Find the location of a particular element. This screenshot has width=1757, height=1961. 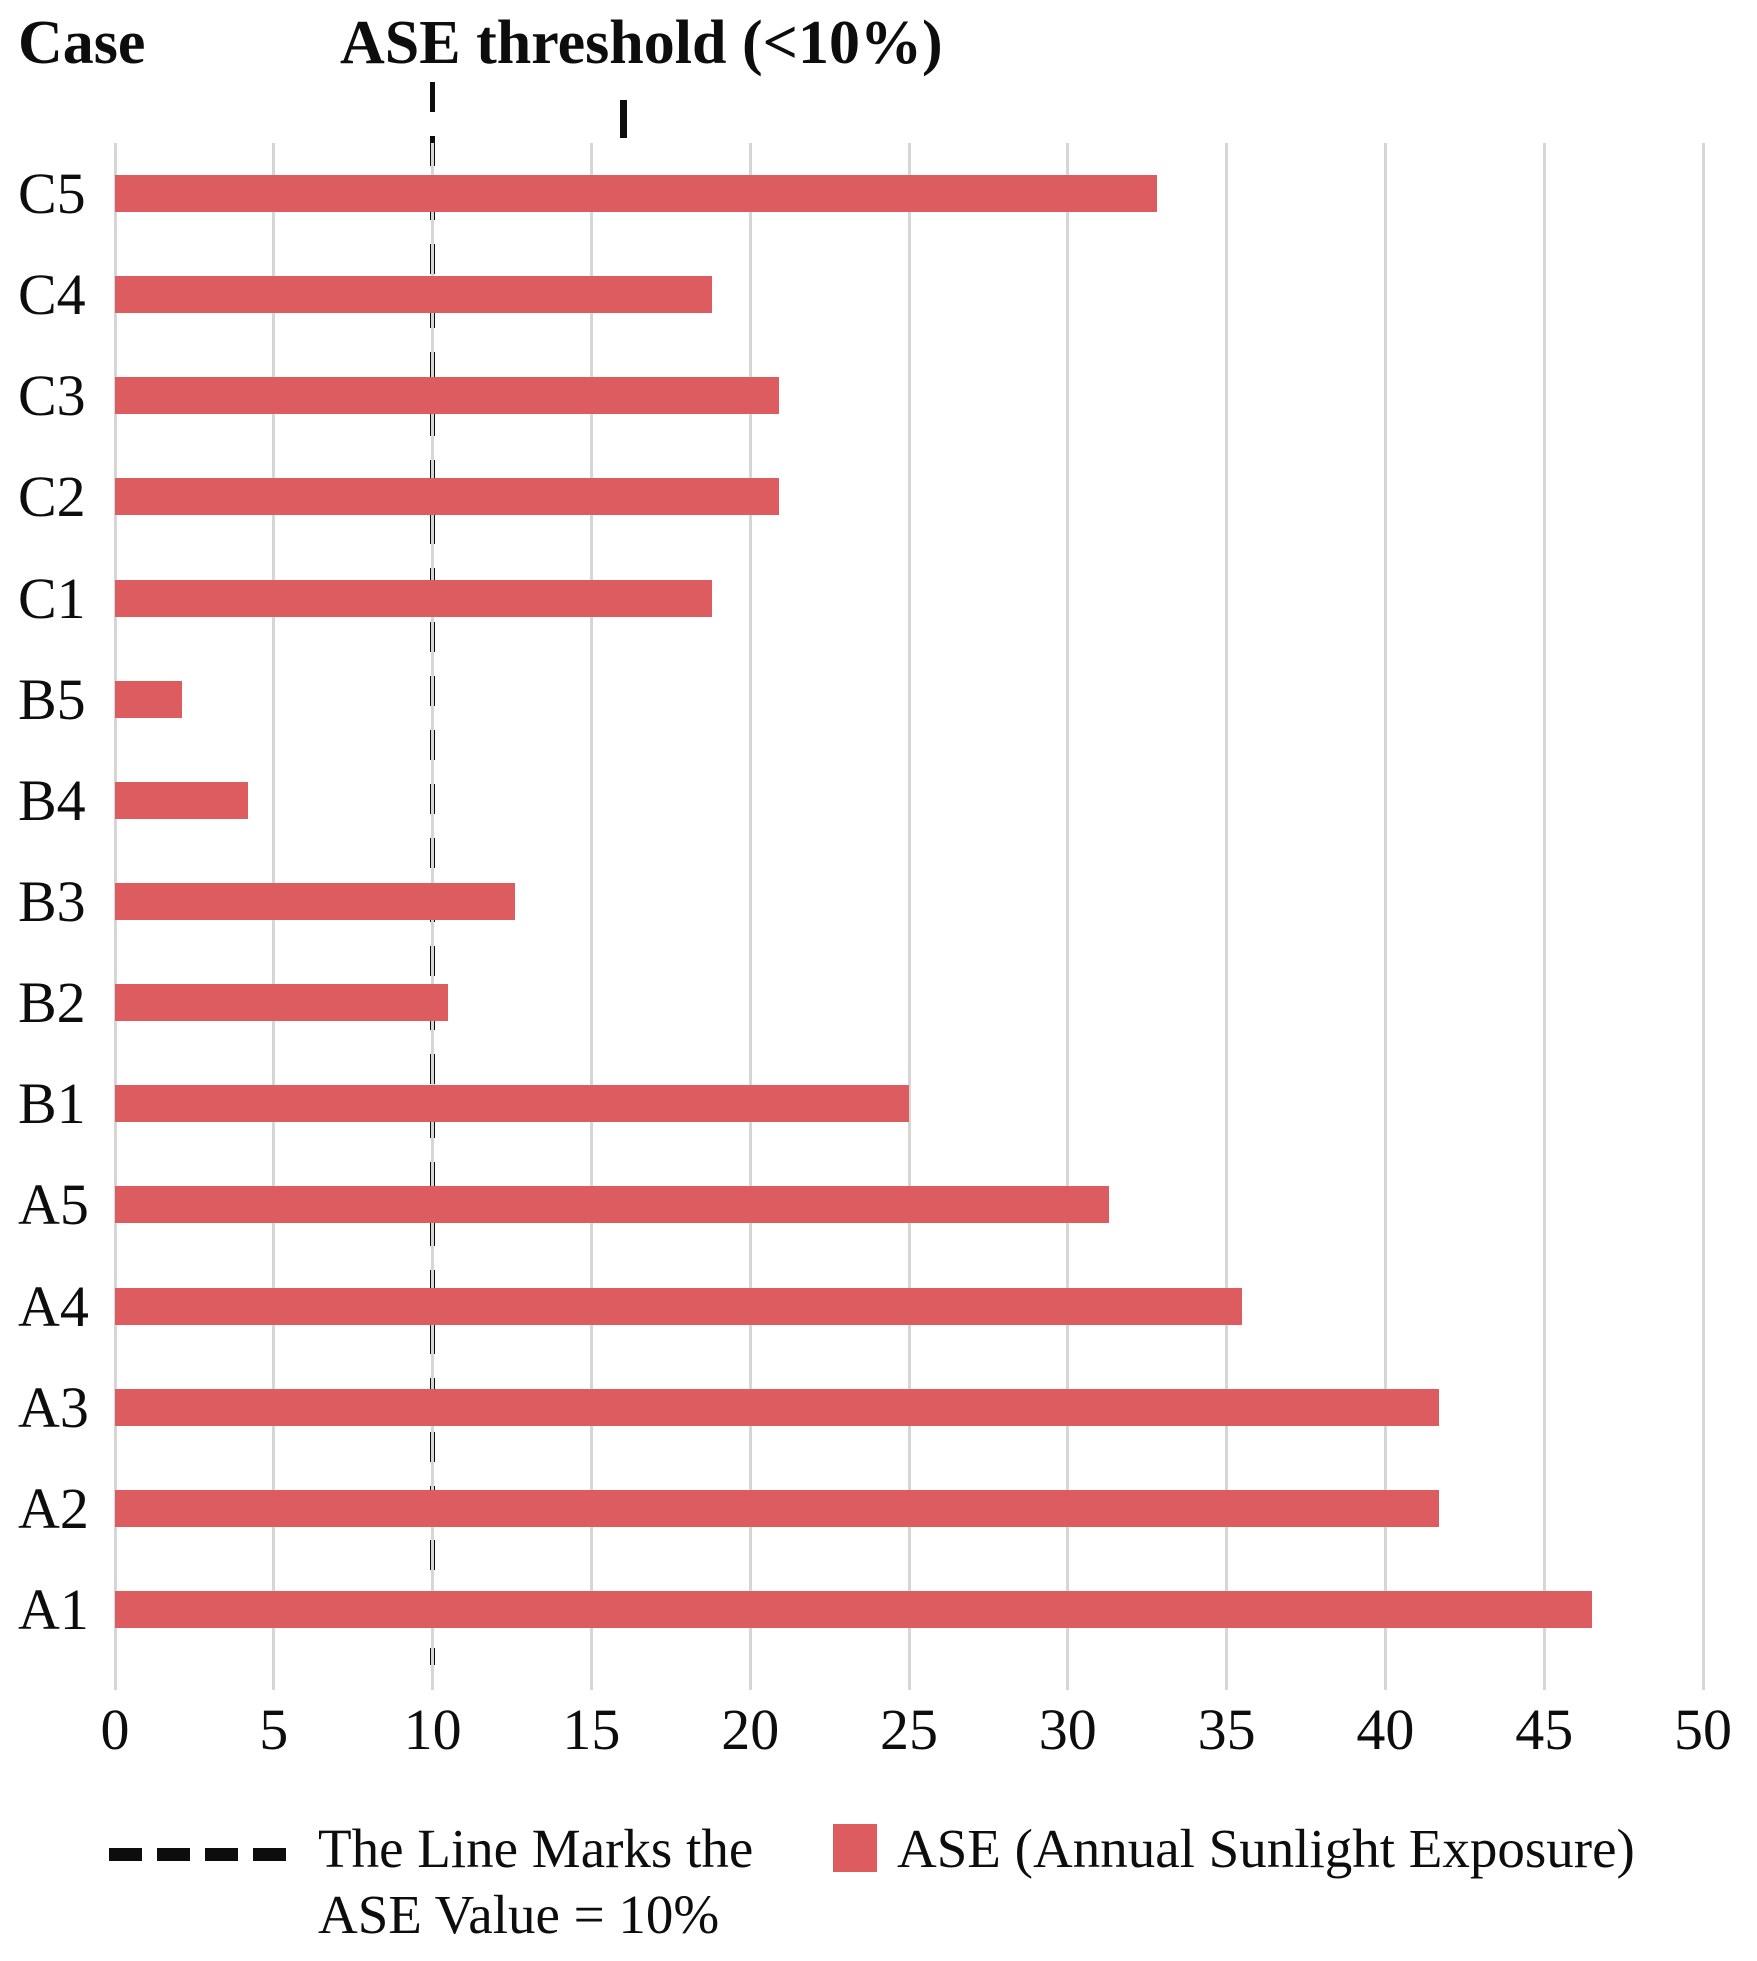

y-axis-label-B1: B1 is located at coordinates (52, 1104).